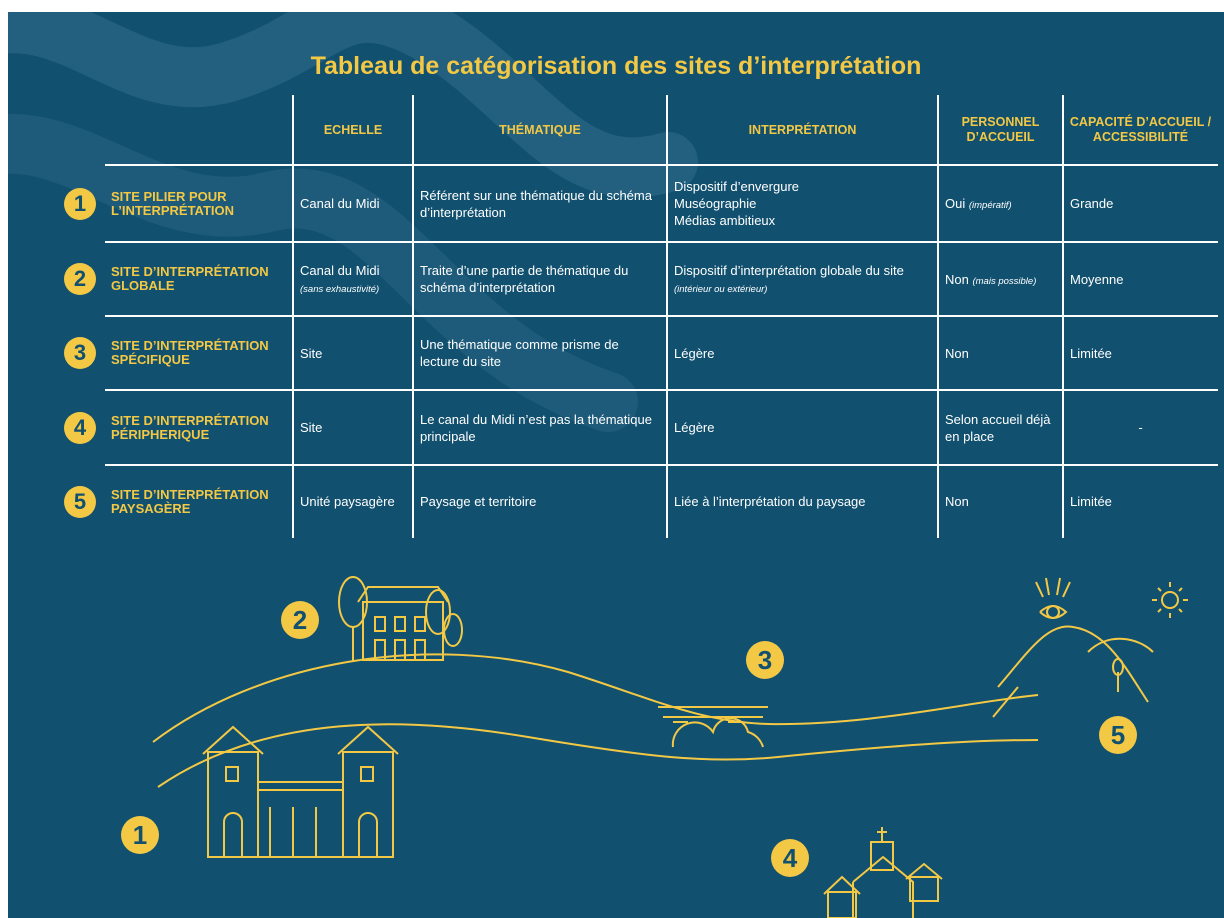 This screenshot has width=1224, height=918. I want to click on cell-note: (impératif), so click(990, 205).